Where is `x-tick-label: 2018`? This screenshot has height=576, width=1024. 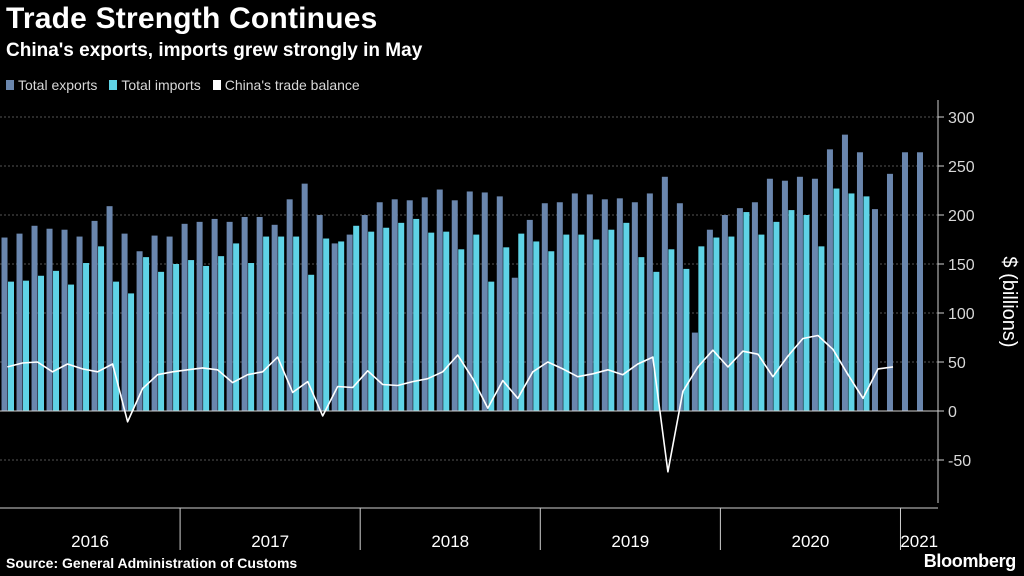 x-tick-label: 2018 is located at coordinates (450, 541).